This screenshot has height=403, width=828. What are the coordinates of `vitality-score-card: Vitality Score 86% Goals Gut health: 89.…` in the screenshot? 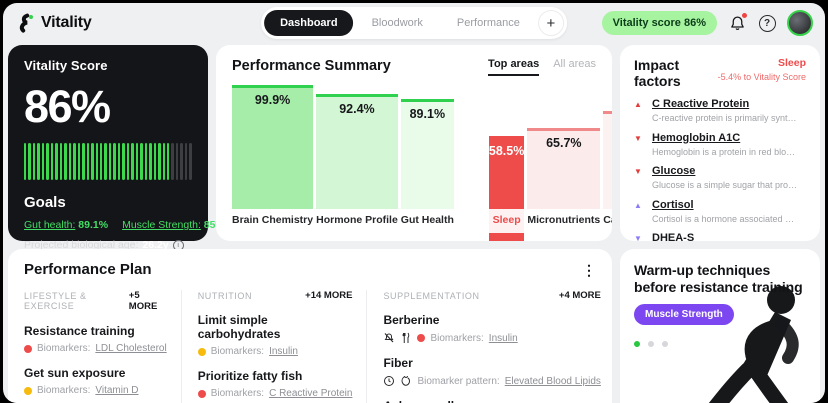 It's located at (116, 148).